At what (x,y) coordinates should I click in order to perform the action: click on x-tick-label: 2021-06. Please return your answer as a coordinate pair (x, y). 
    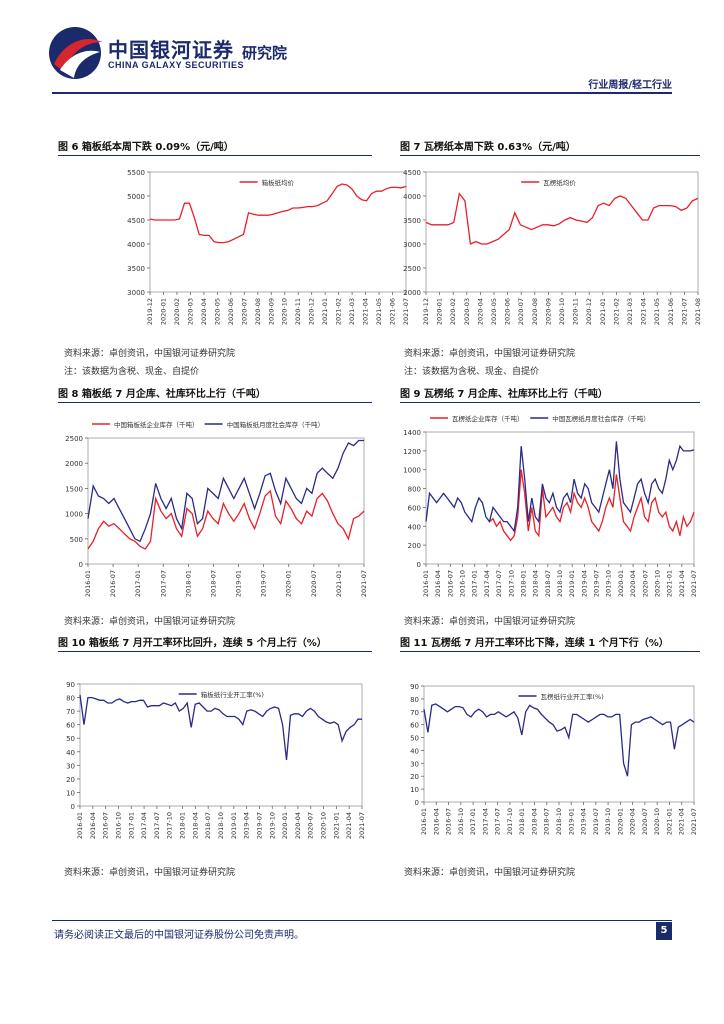
    Looking at the image, I should click on (393, 311).